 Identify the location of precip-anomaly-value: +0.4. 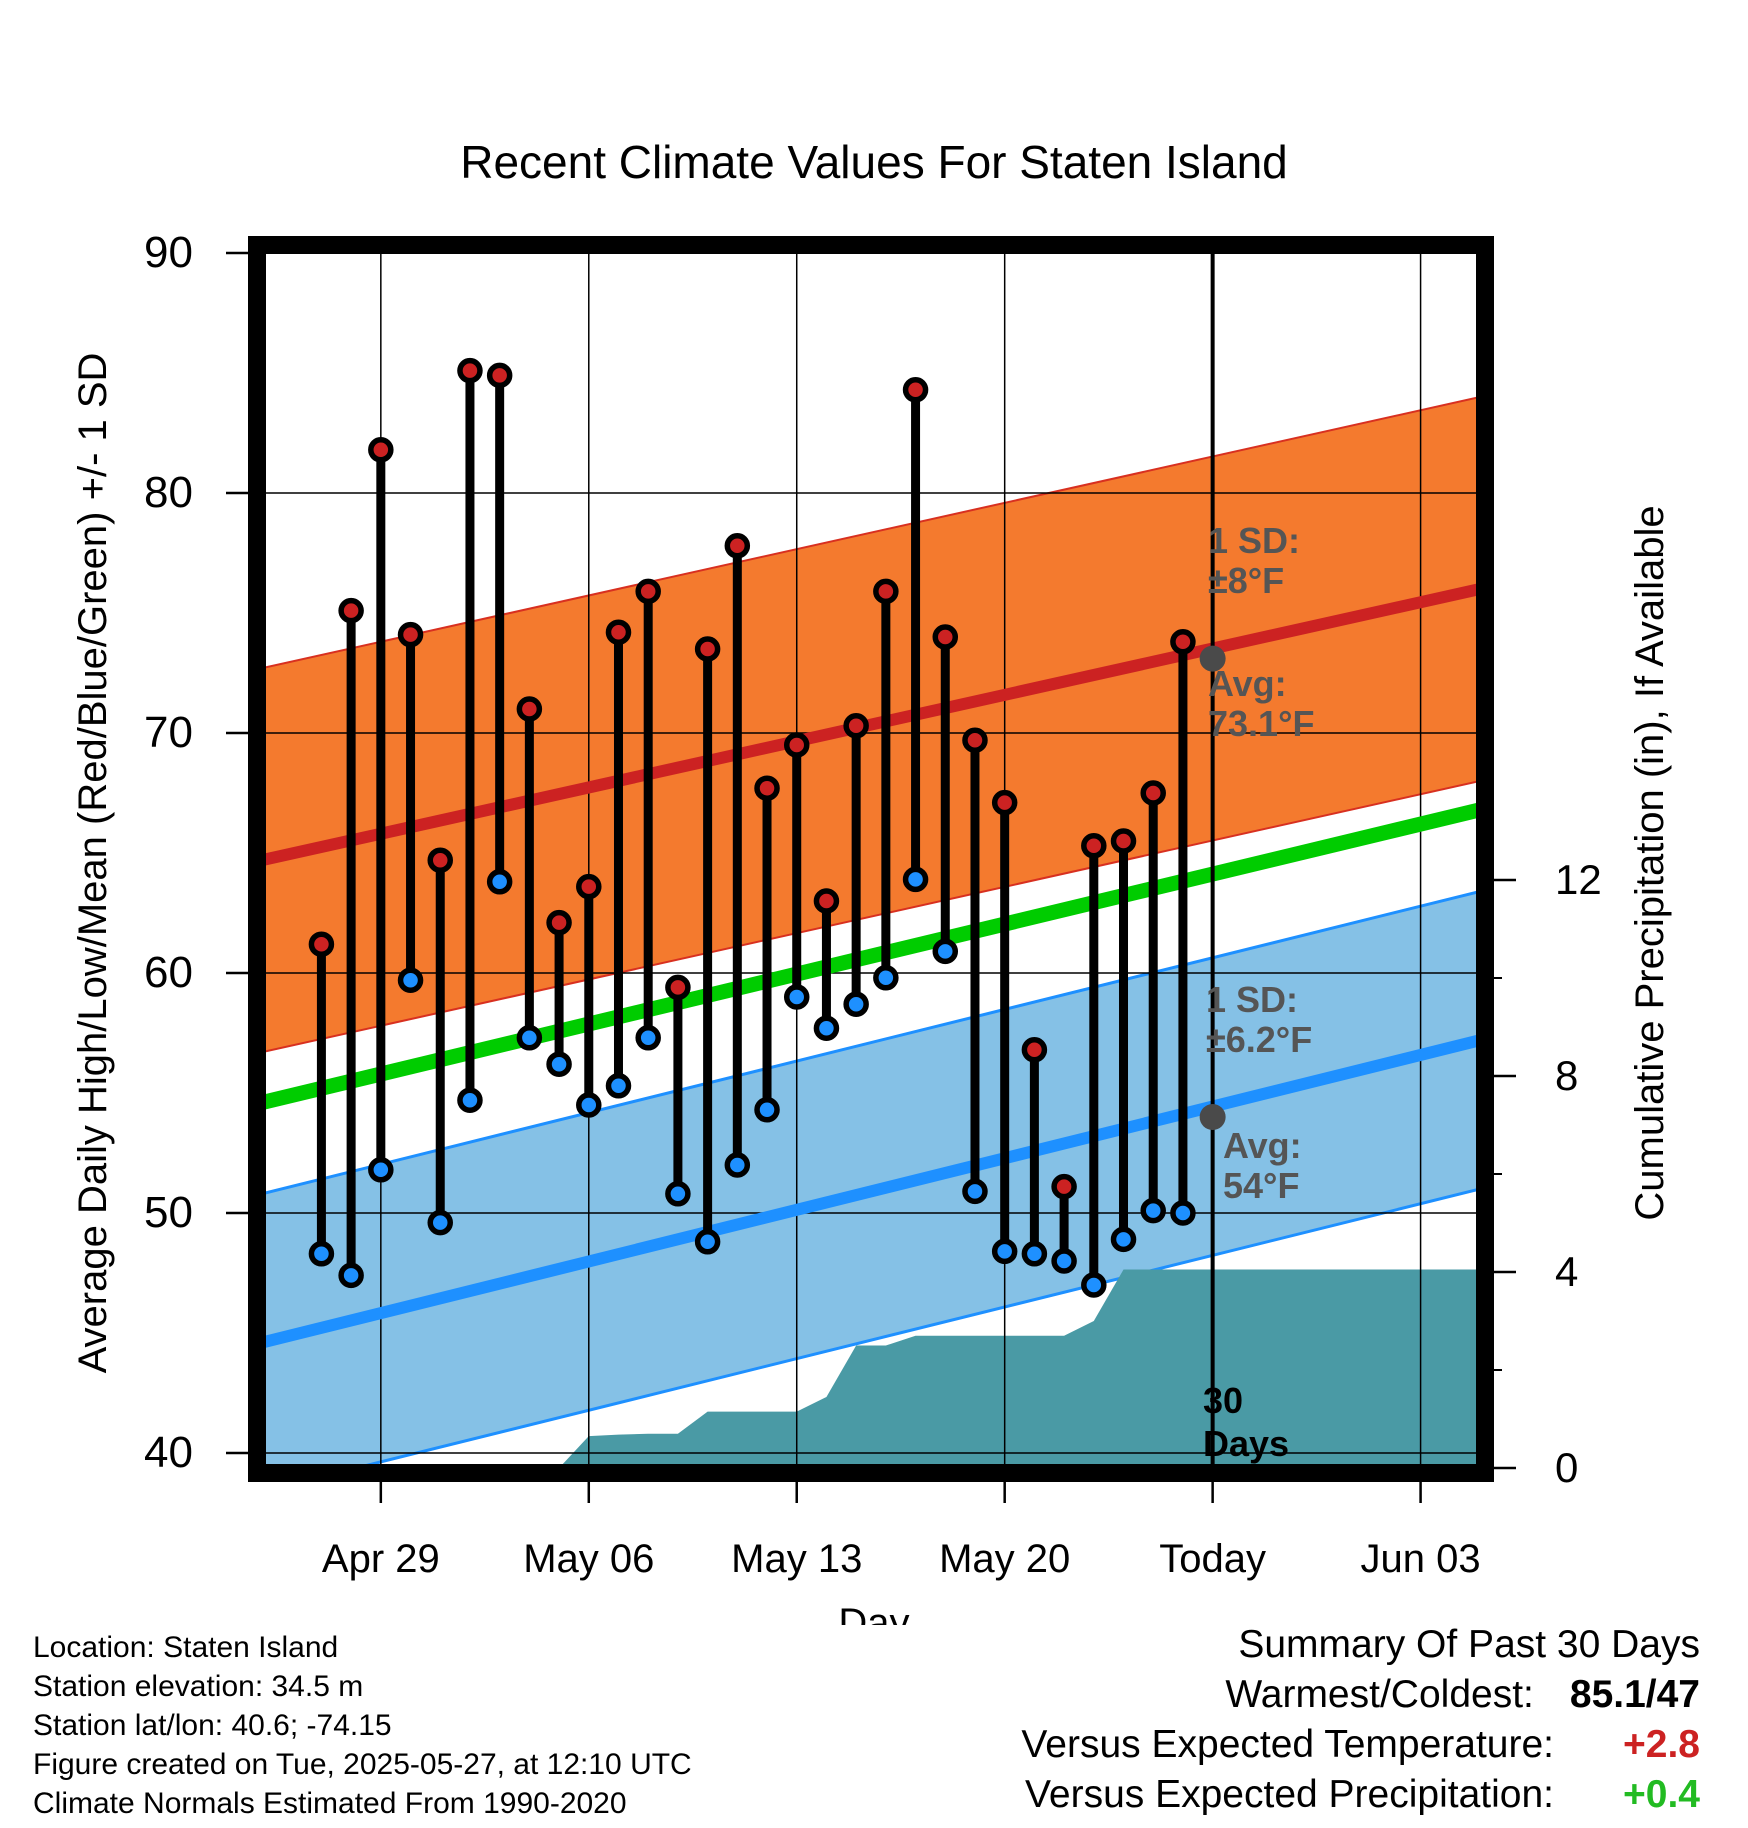
(1661, 1794).